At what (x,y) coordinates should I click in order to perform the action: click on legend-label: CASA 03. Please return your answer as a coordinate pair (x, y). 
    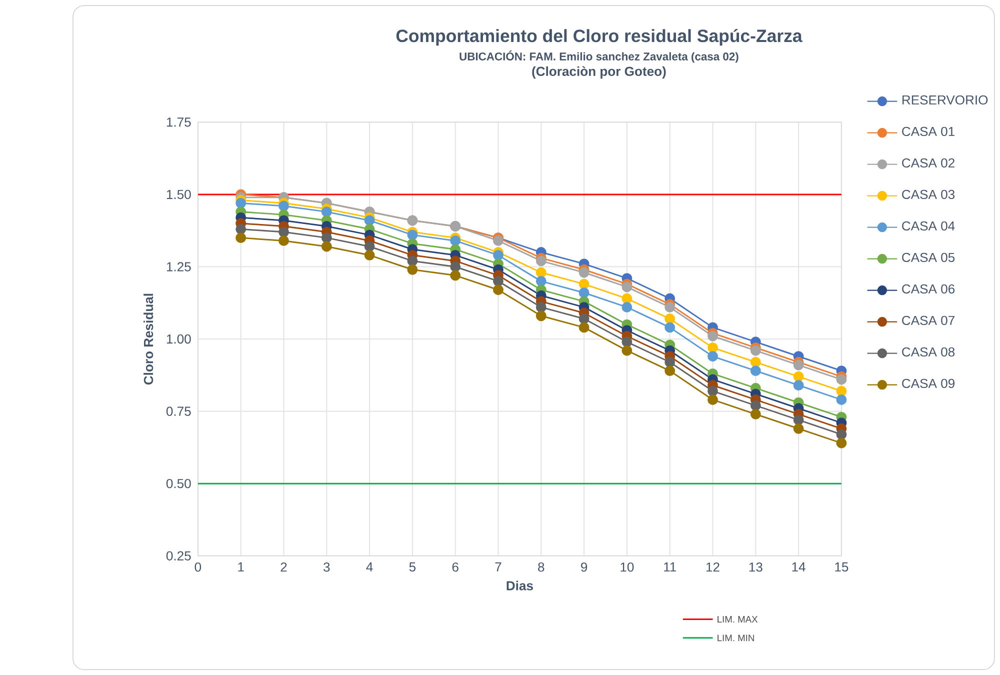
    Looking at the image, I should click on (928, 194).